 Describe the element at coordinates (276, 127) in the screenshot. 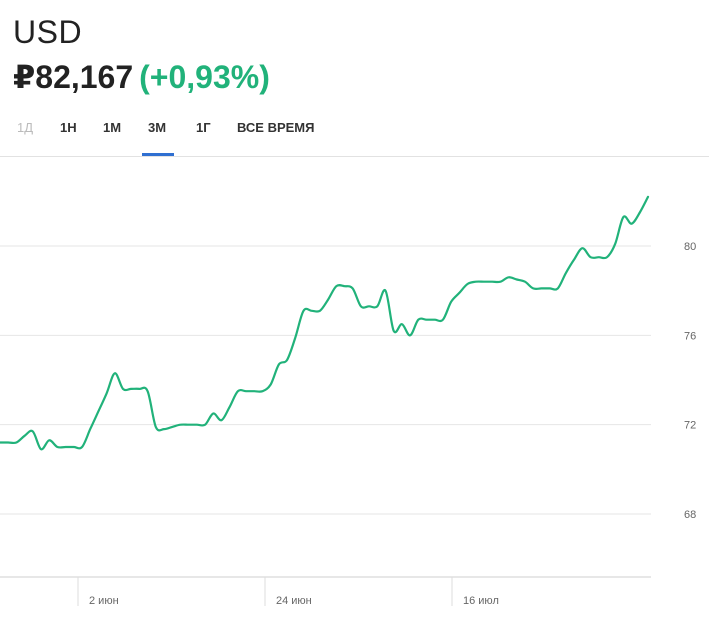

I see `tab-all-time: ВСЕ ВРЕМЯ` at that location.